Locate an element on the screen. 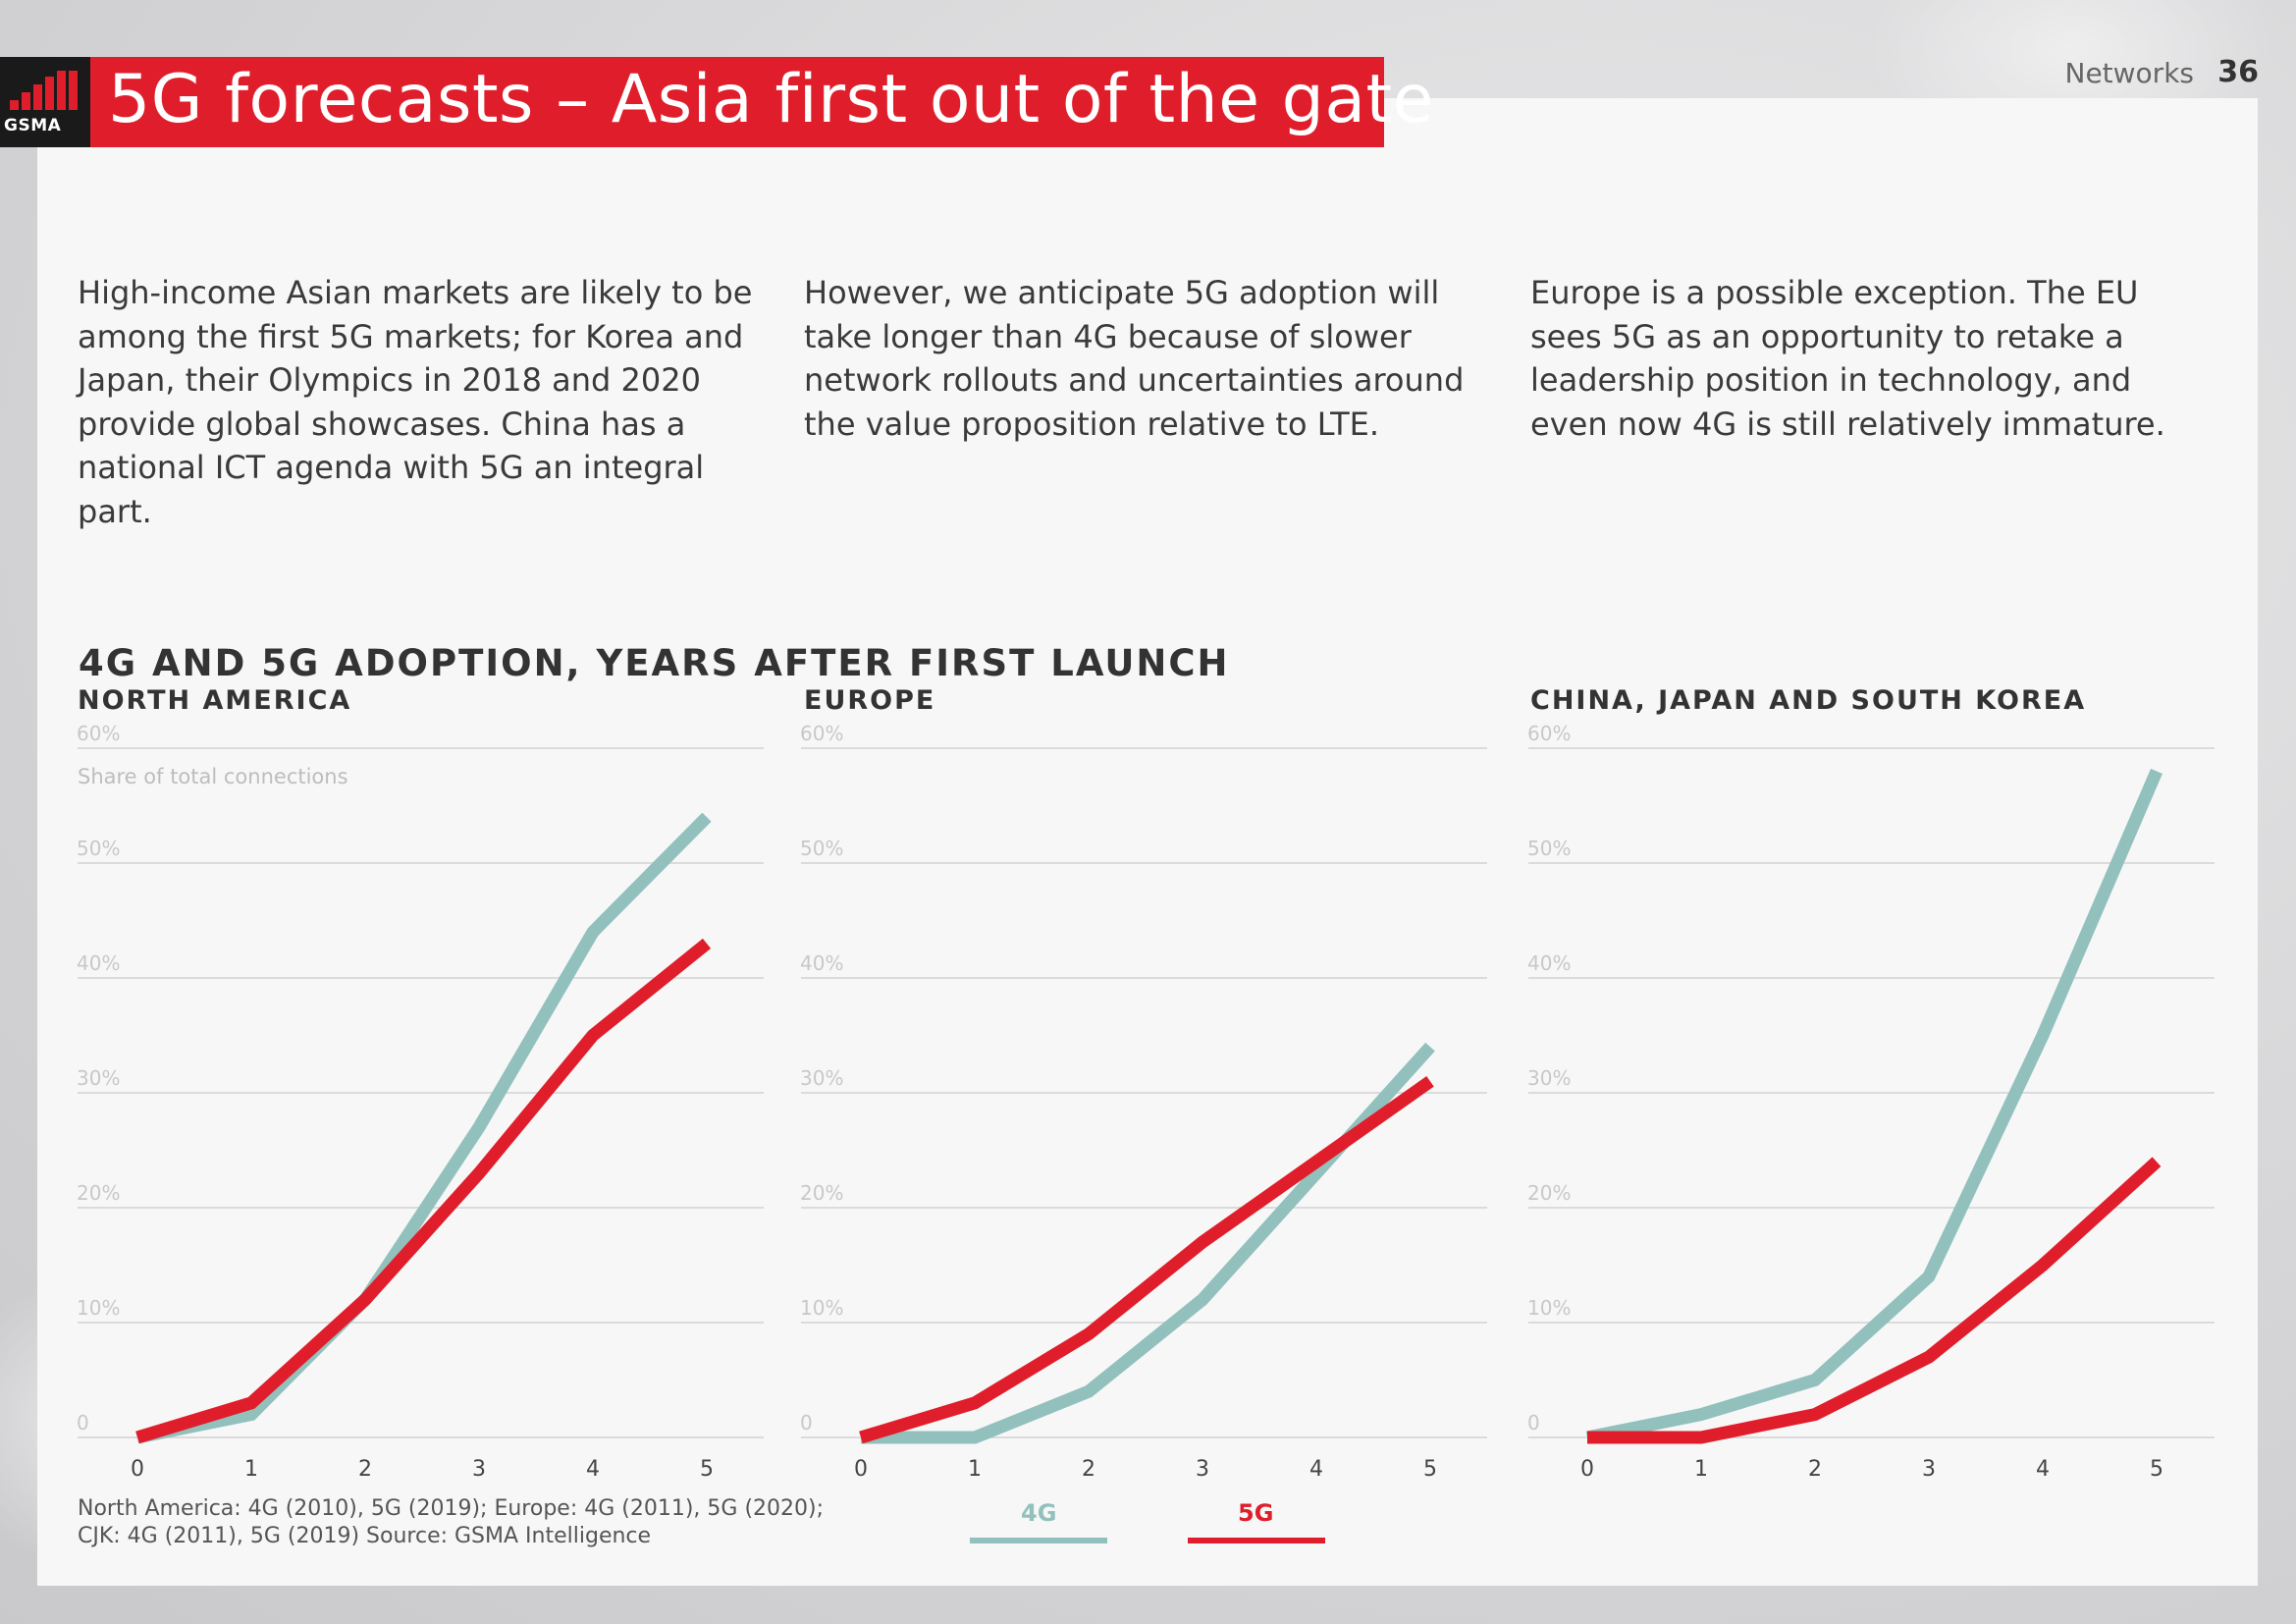 The width and height of the screenshot is (2296, 1624). series-line-4g-cjk is located at coordinates (1874, 1106).